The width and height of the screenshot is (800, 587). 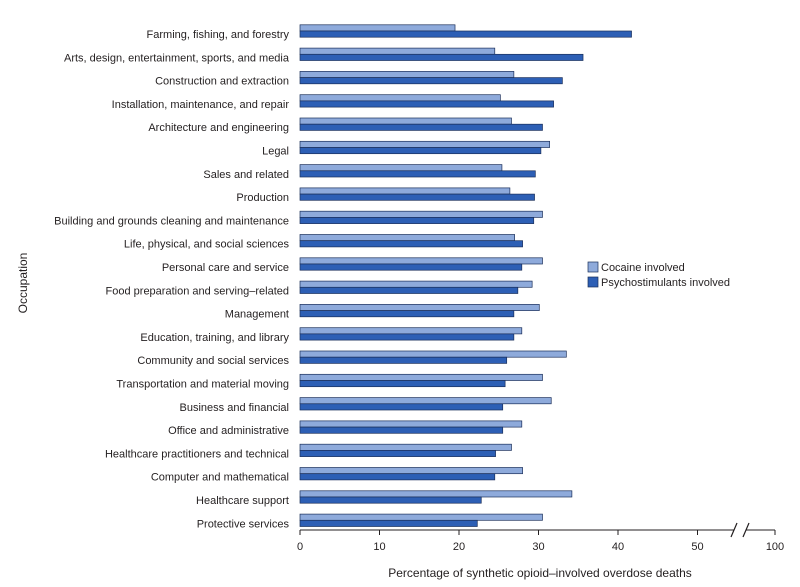 What do you see at coordinates (407, 337) in the screenshot?
I see `bar-psychostimulants-involved-education-training-and-library` at bounding box center [407, 337].